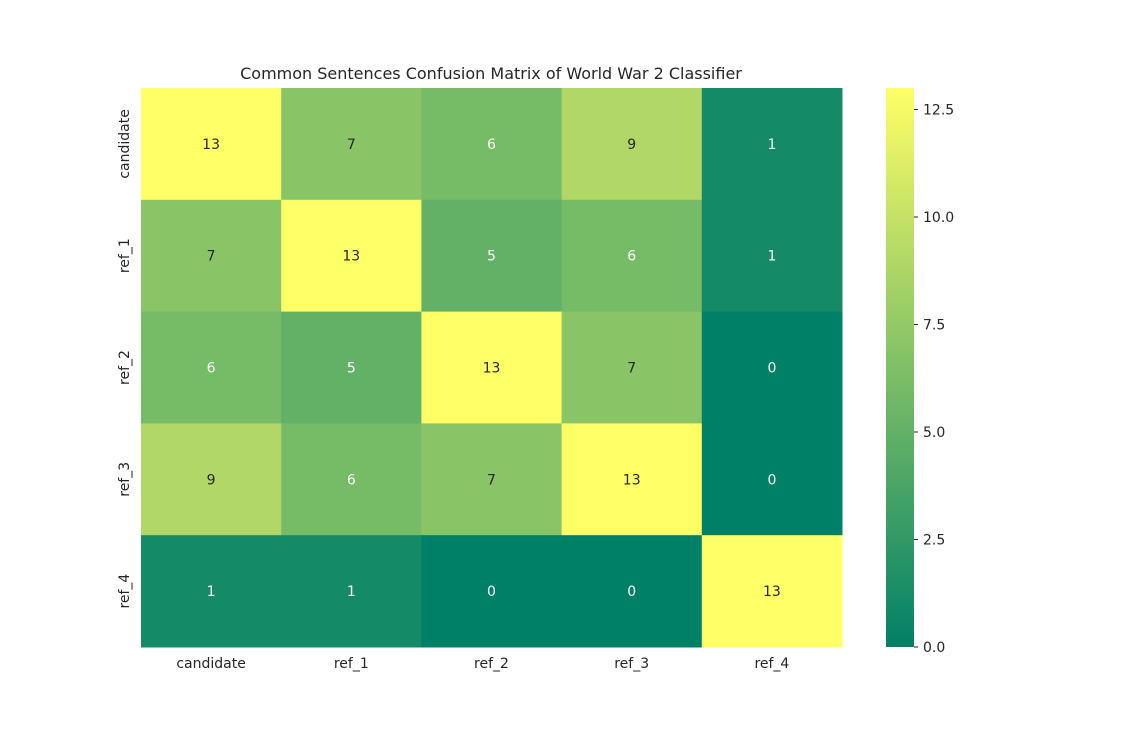  What do you see at coordinates (934, 541) in the screenshot?
I see `colorbar-tick-label: 2.5` at bounding box center [934, 541].